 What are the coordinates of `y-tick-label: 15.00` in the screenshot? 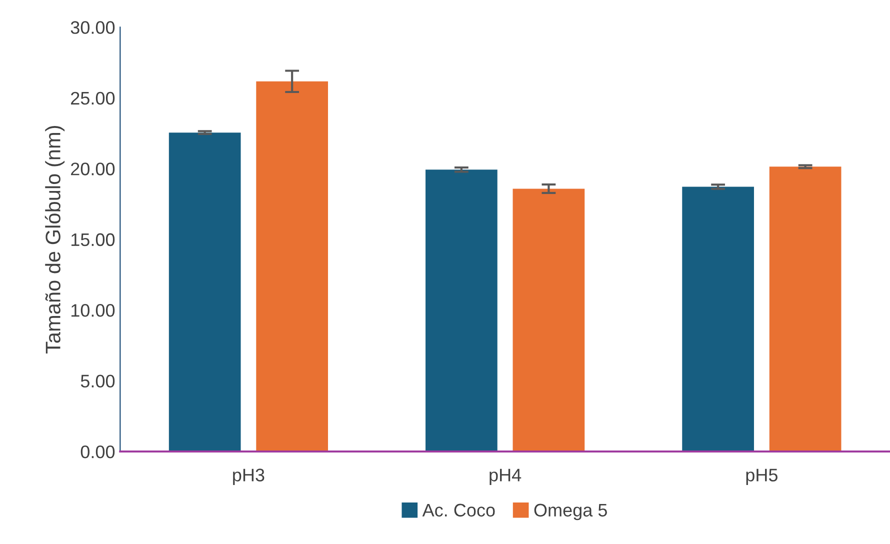 It's located at (93, 239).